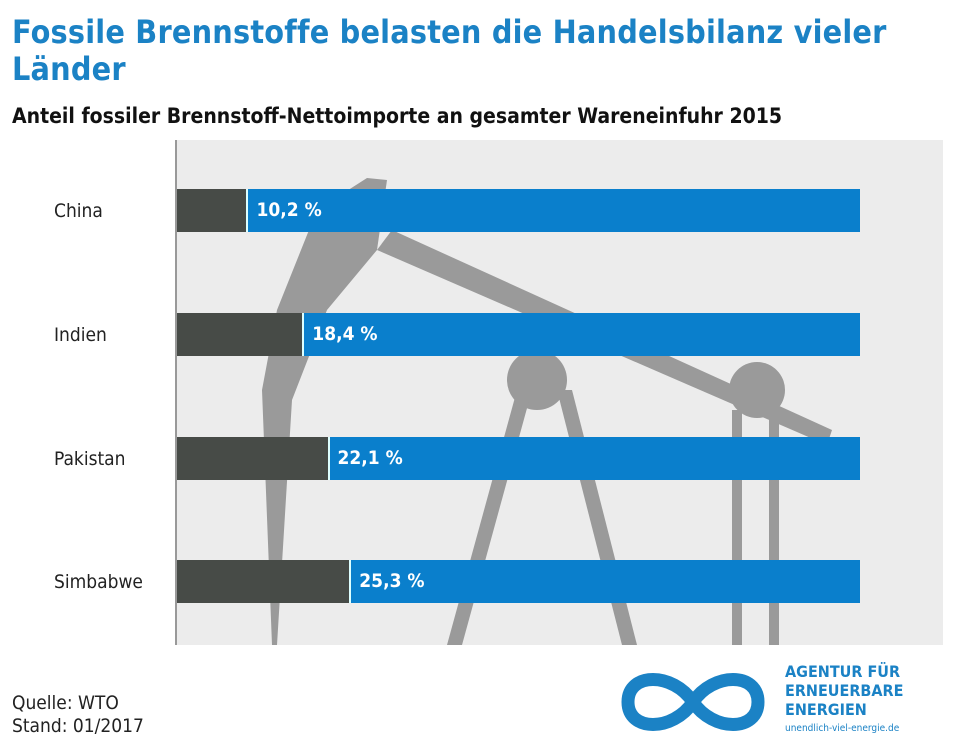 This screenshot has height=754, width=962. I want to click on category-label: Indien, so click(80, 335).